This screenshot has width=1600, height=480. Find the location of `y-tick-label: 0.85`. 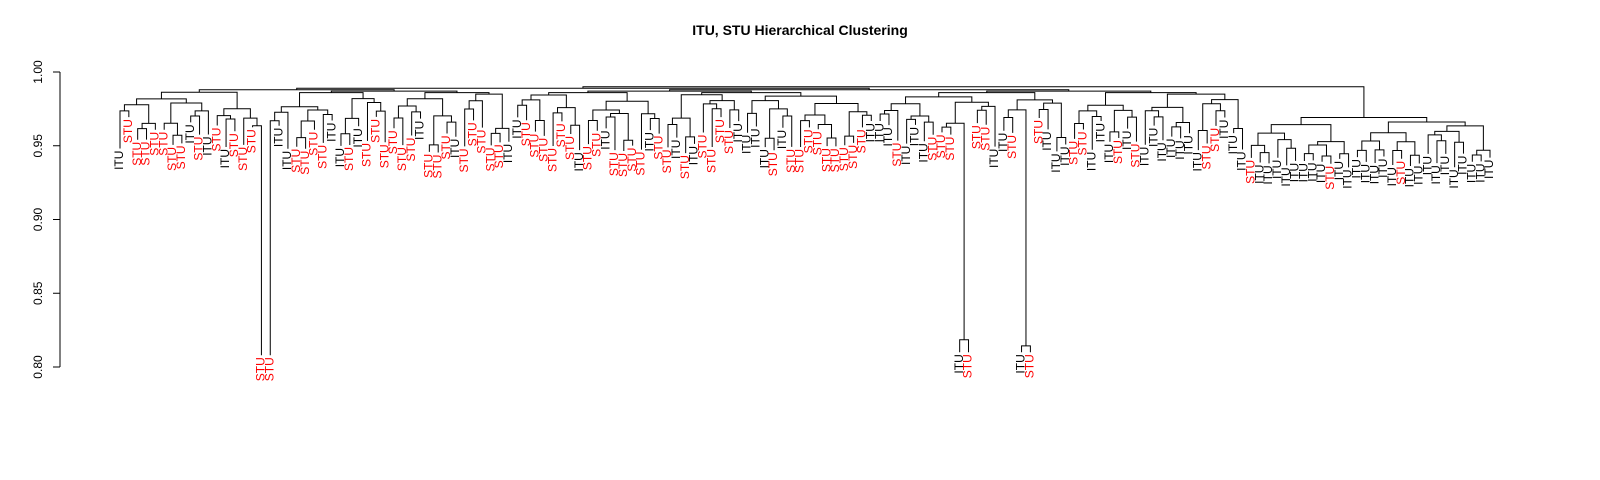

y-tick-label: 0.85 is located at coordinates (38, 293).